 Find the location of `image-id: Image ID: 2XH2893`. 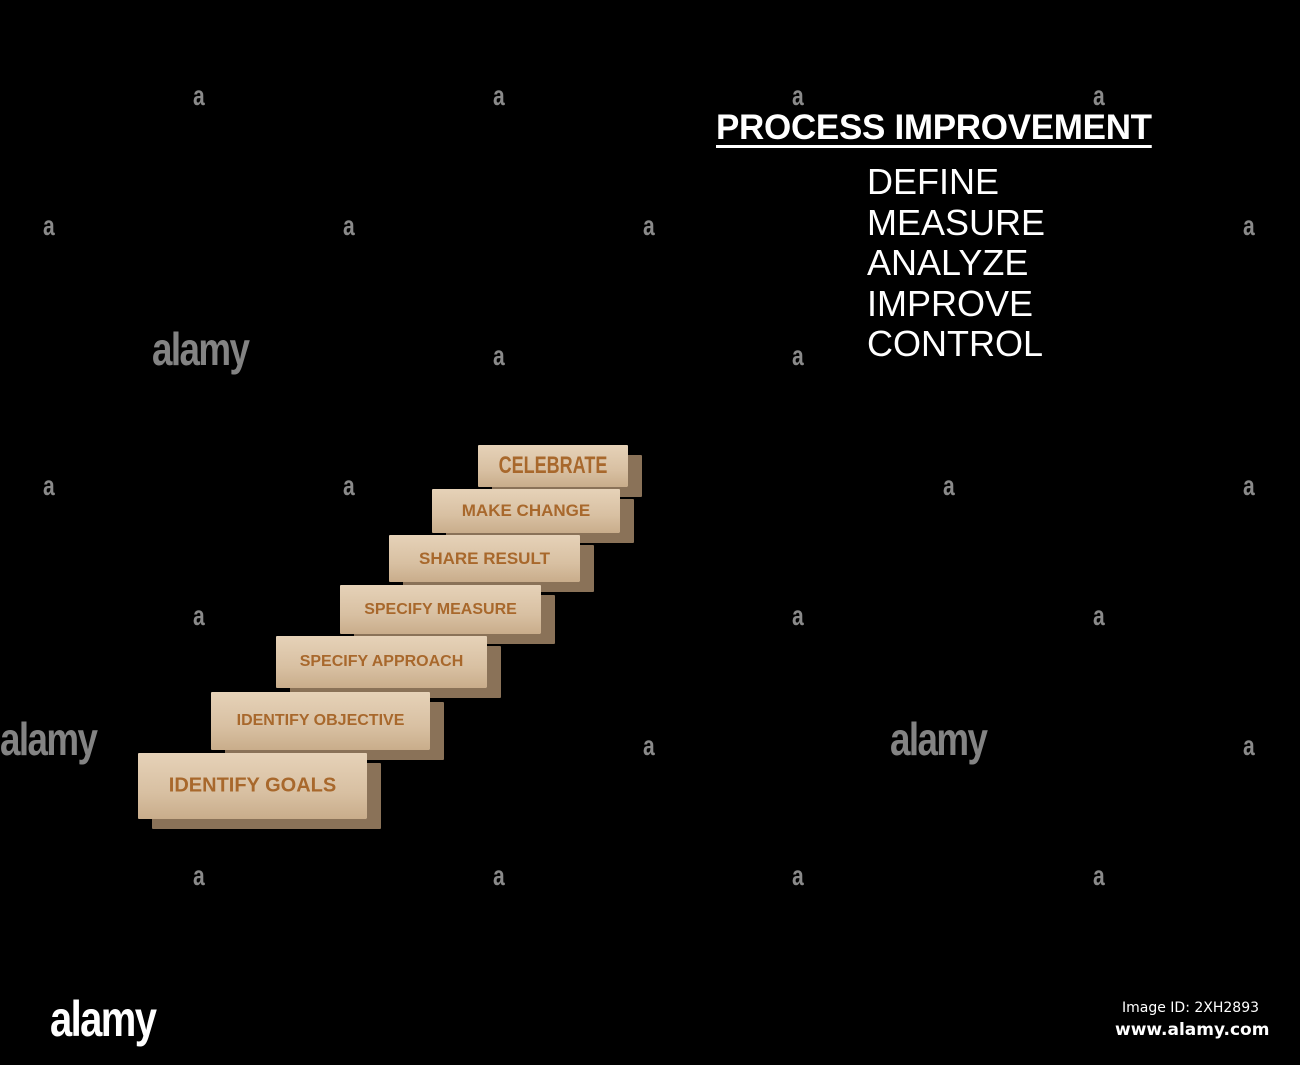

image-id: Image ID: 2XH2893 is located at coordinates (1191, 1008).